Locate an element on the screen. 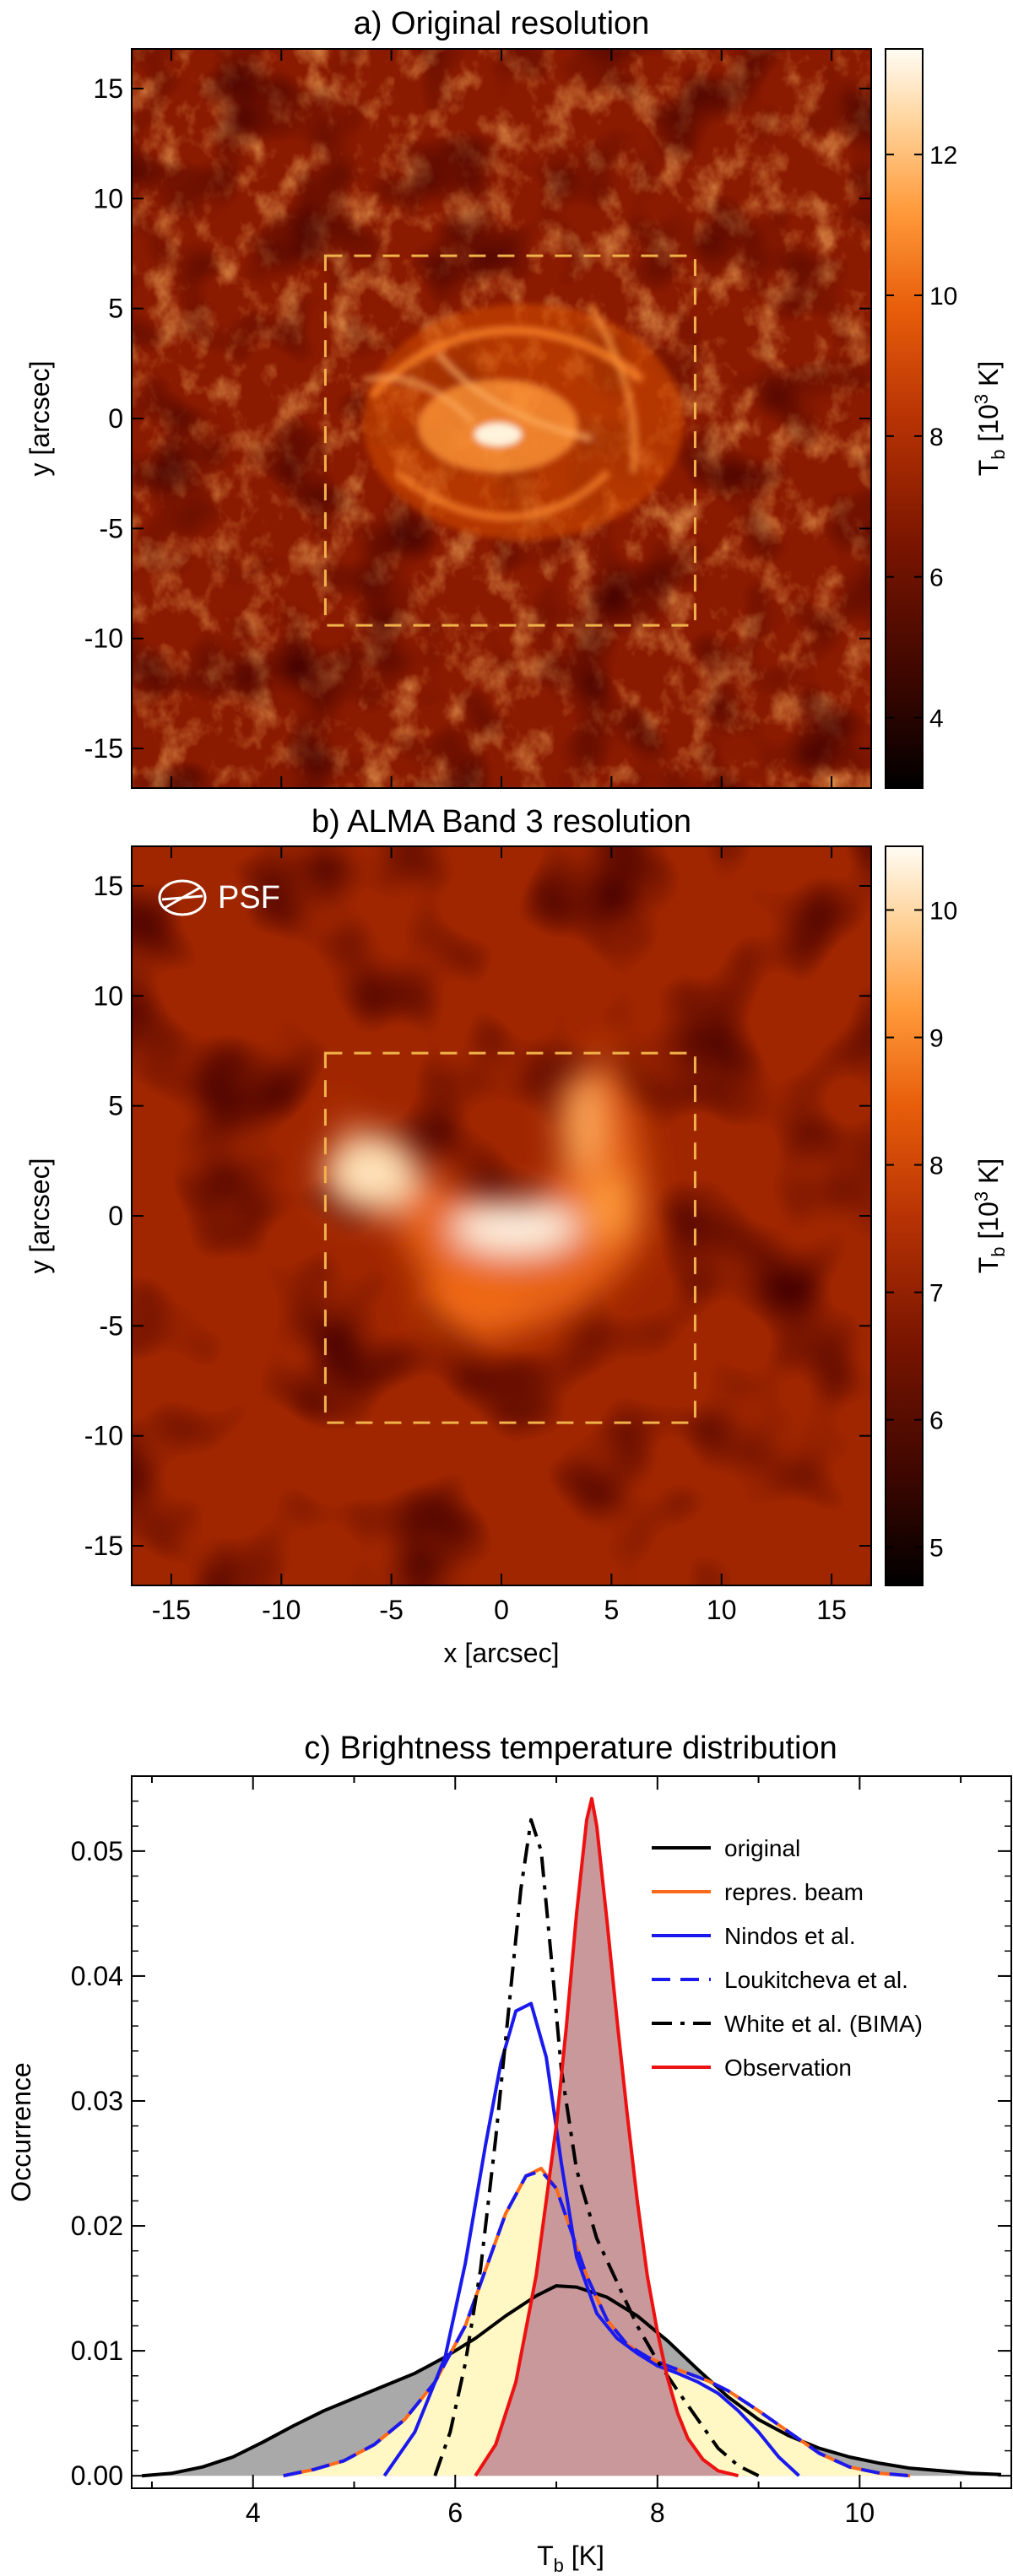  series-line-original is located at coordinates (571, 2381).